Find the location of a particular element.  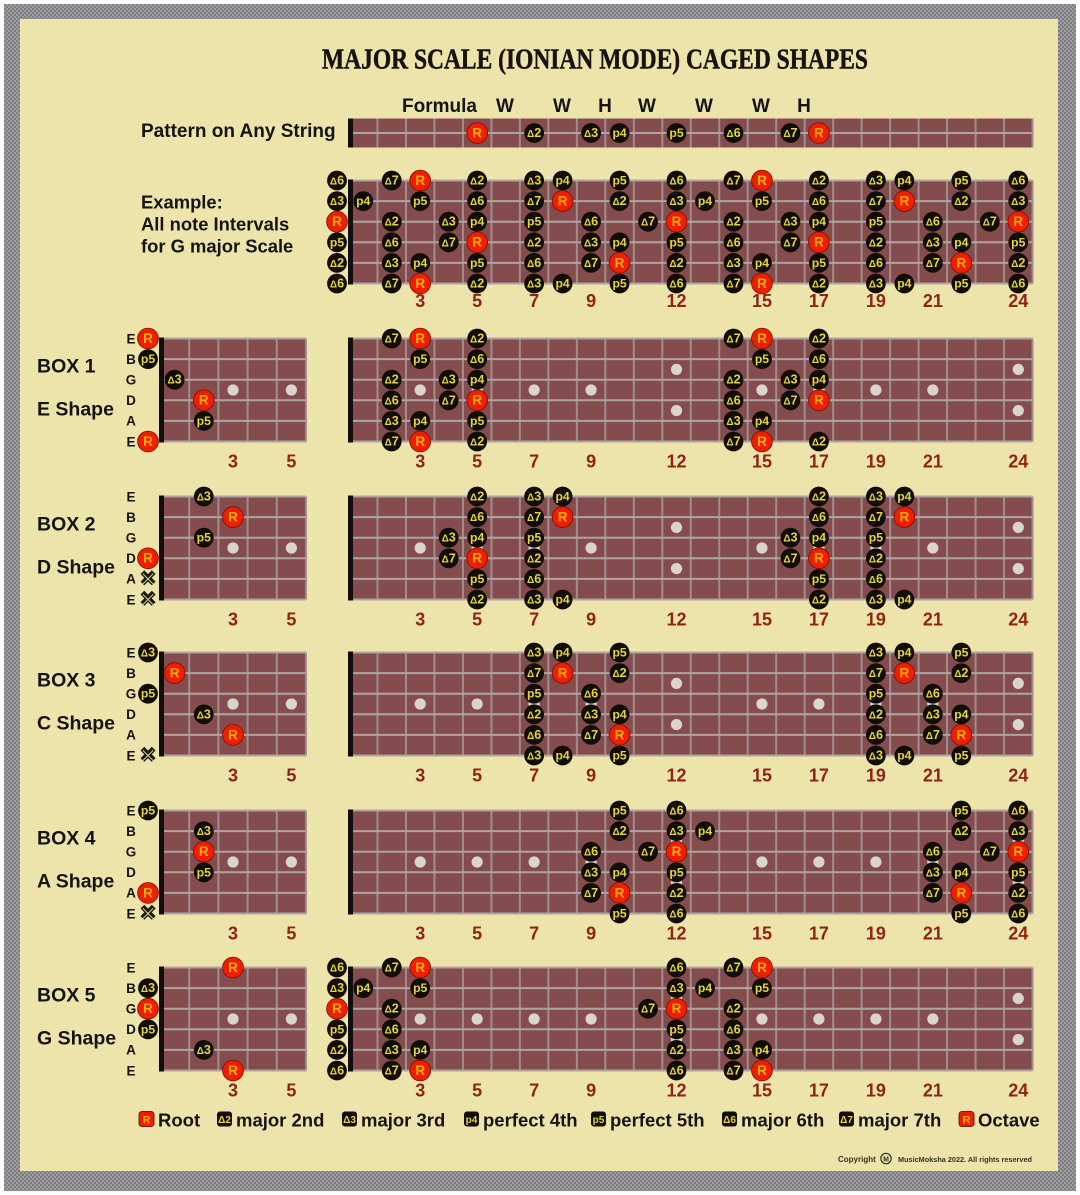

svg-text: C Shape is located at coordinates (76, 724).